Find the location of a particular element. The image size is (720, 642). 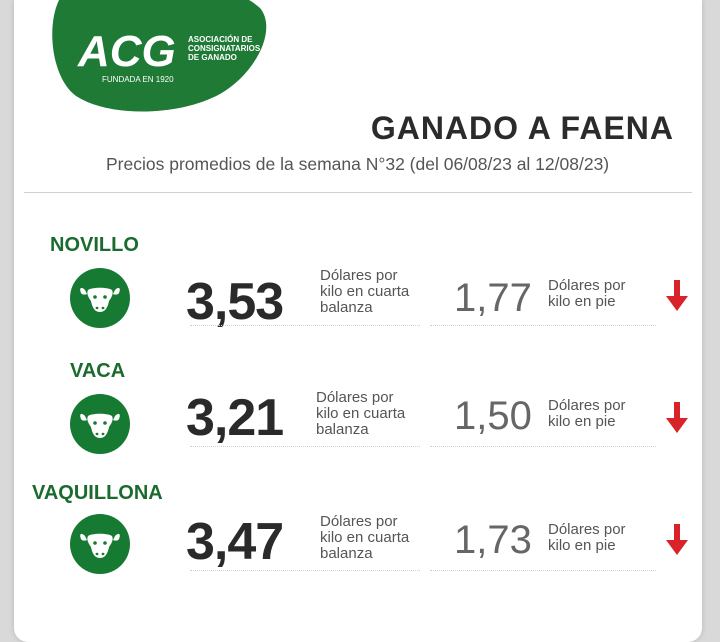

logo-org-line1: ASOCIACIÓN DE is located at coordinates (220, 39).